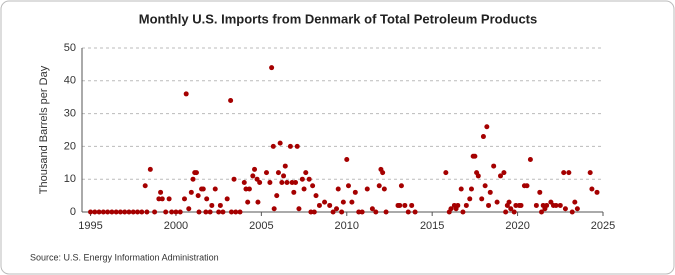 Image resolution: width=675 pixels, height=275 pixels. Describe the element at coordinates (70, 81) in the screenshot. I see `y-tick-label: 40` at that location.